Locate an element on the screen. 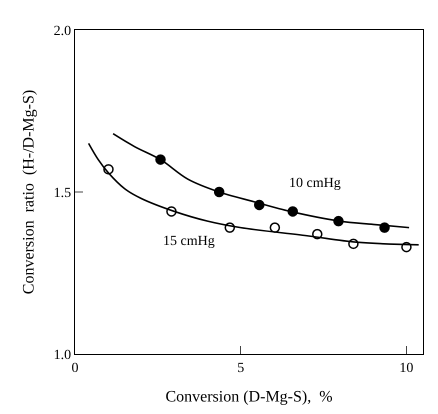 This screenshot has width=438, height=414. series-label: 15 cmHg is located at coordinates (189, 241).